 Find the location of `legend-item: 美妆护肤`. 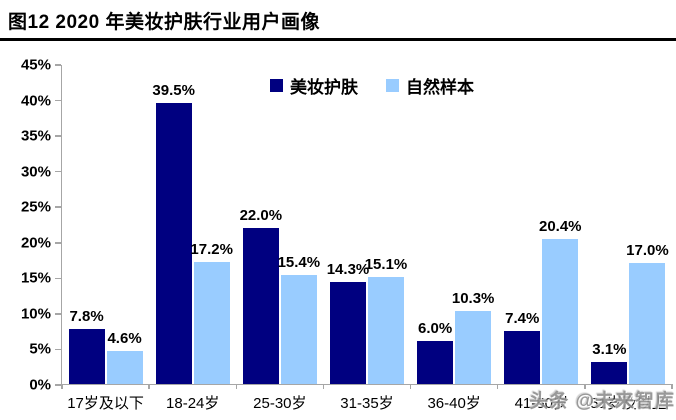

legend-item: 美妆护肤 is located at coordinates (314, 85).